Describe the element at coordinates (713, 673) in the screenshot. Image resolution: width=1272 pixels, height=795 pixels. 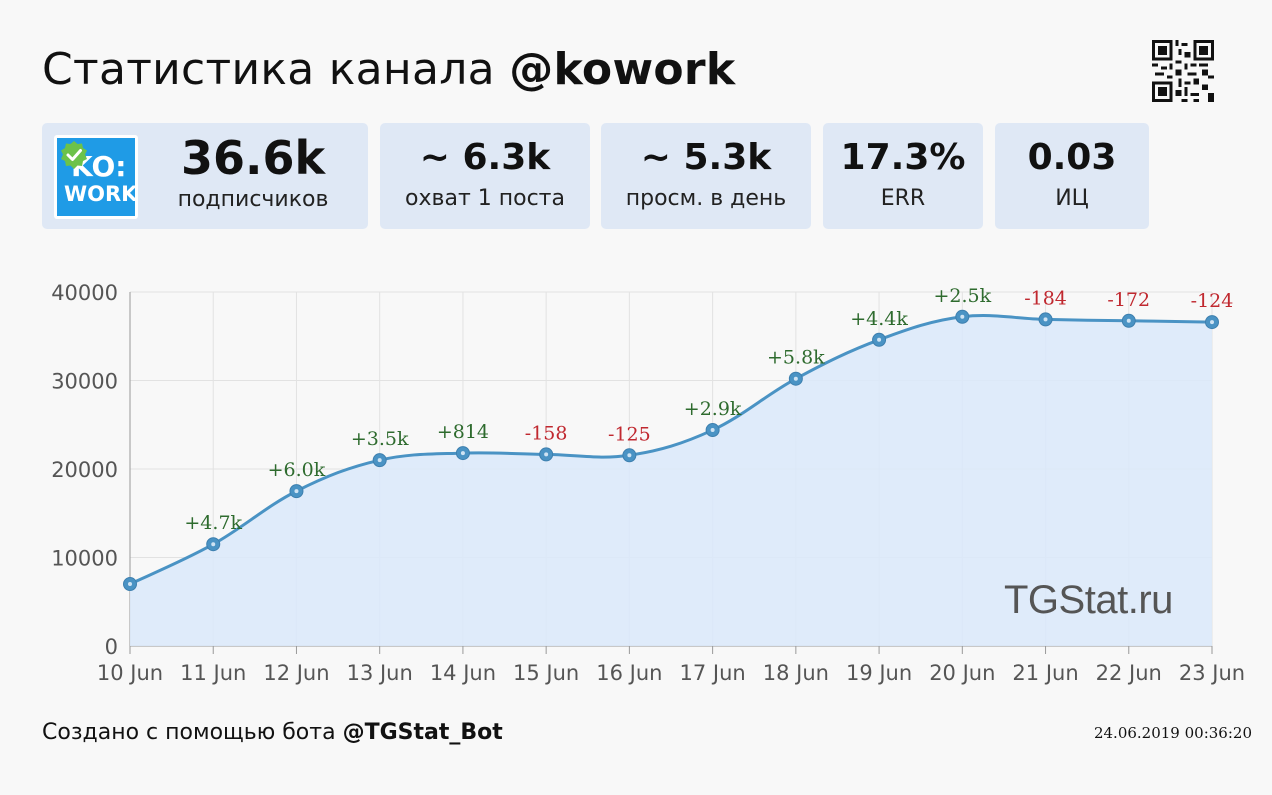
I see `x-tick-label: 17 Jun` at that location.